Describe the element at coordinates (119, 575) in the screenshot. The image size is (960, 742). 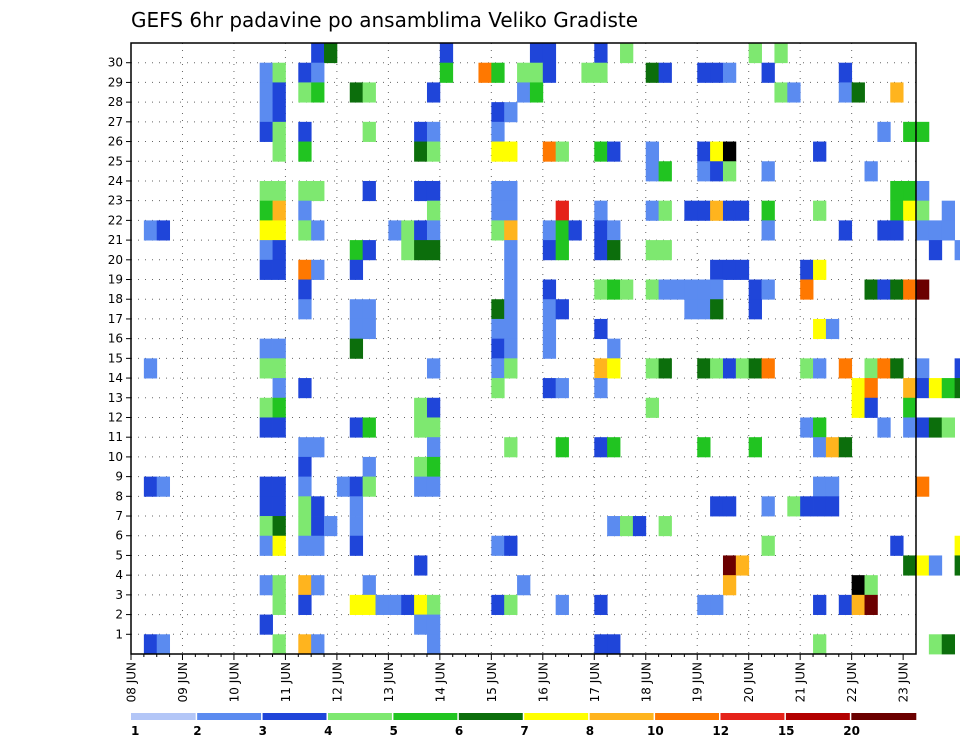
I see `y-tick-label: 4` at that location.